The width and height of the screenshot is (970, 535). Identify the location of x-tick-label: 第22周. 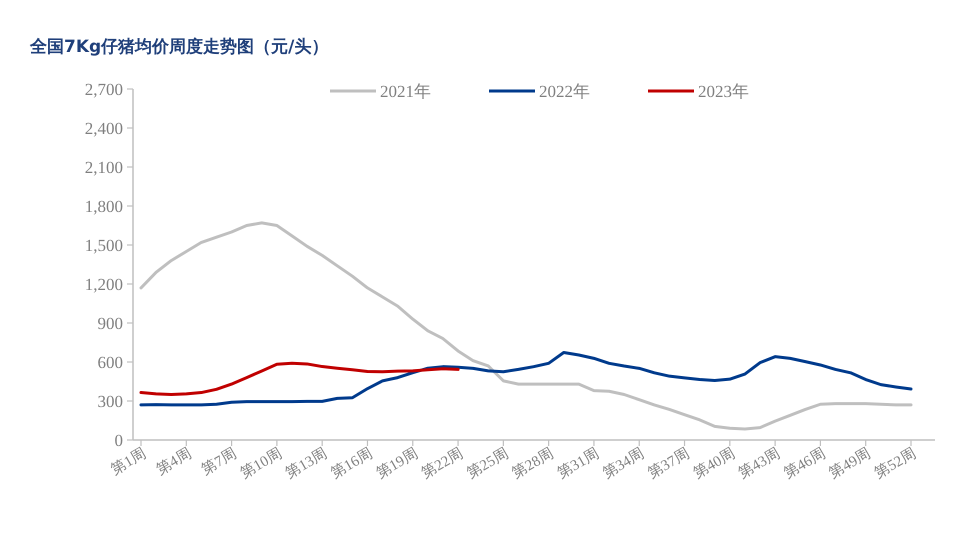
(442, 463).